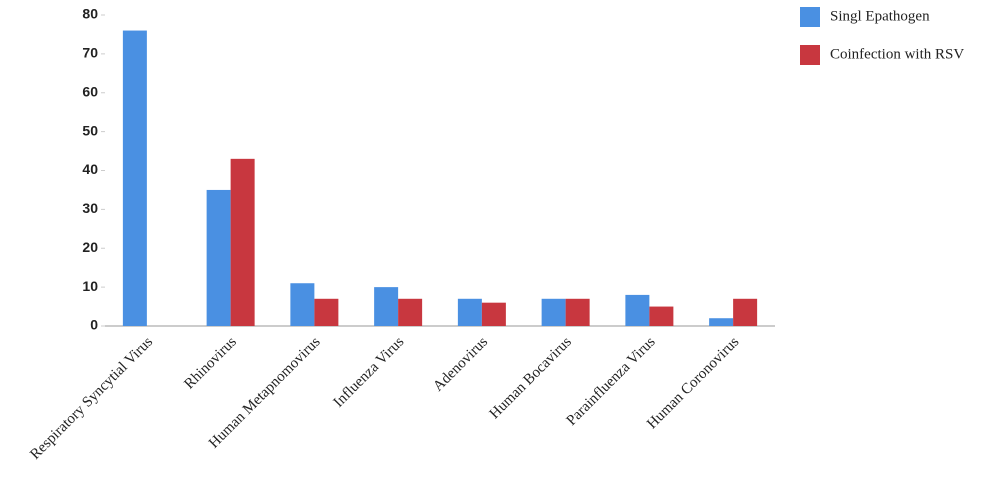 The width and height of the screenshot is (1000, 492). What do you see at coordinates (210, 363) in the screenshot?
I see `x-tick-label: Rhinovirus` at bounding box center [210, 363].